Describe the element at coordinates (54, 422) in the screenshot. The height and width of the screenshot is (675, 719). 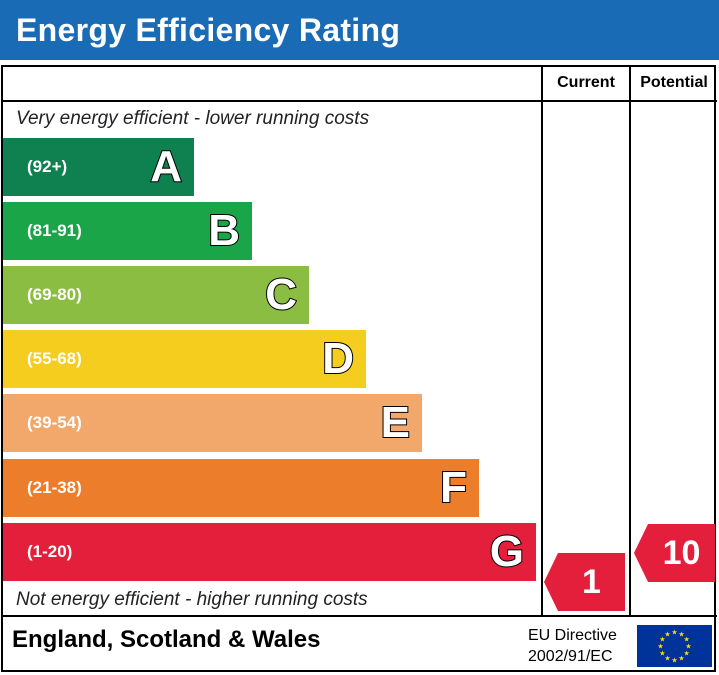
I see `band-range-label: (39-54)` at that location.